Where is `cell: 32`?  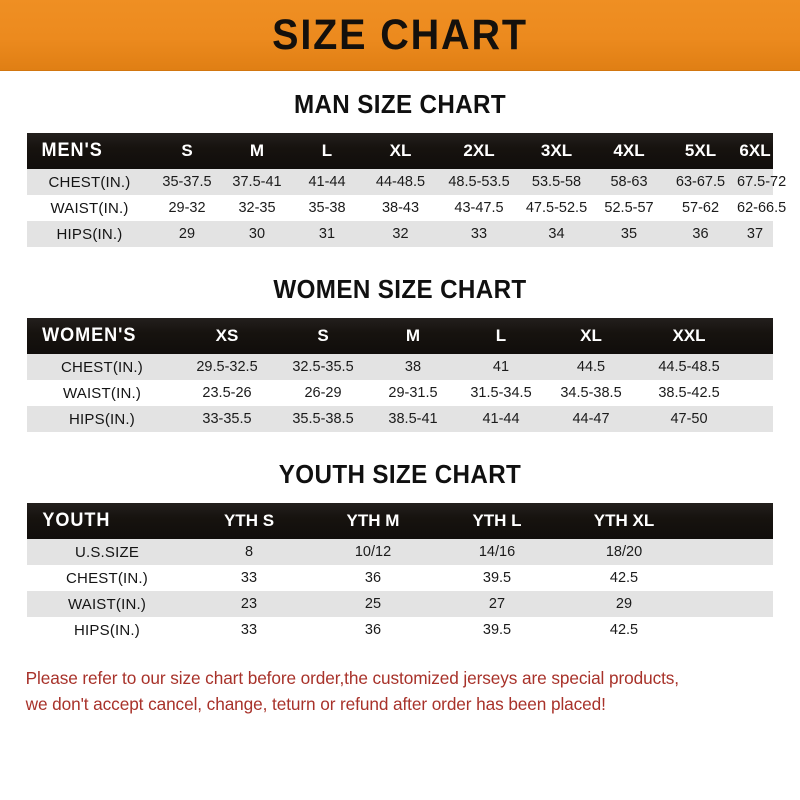
cell: 32 is located at coordinates (400, 234).